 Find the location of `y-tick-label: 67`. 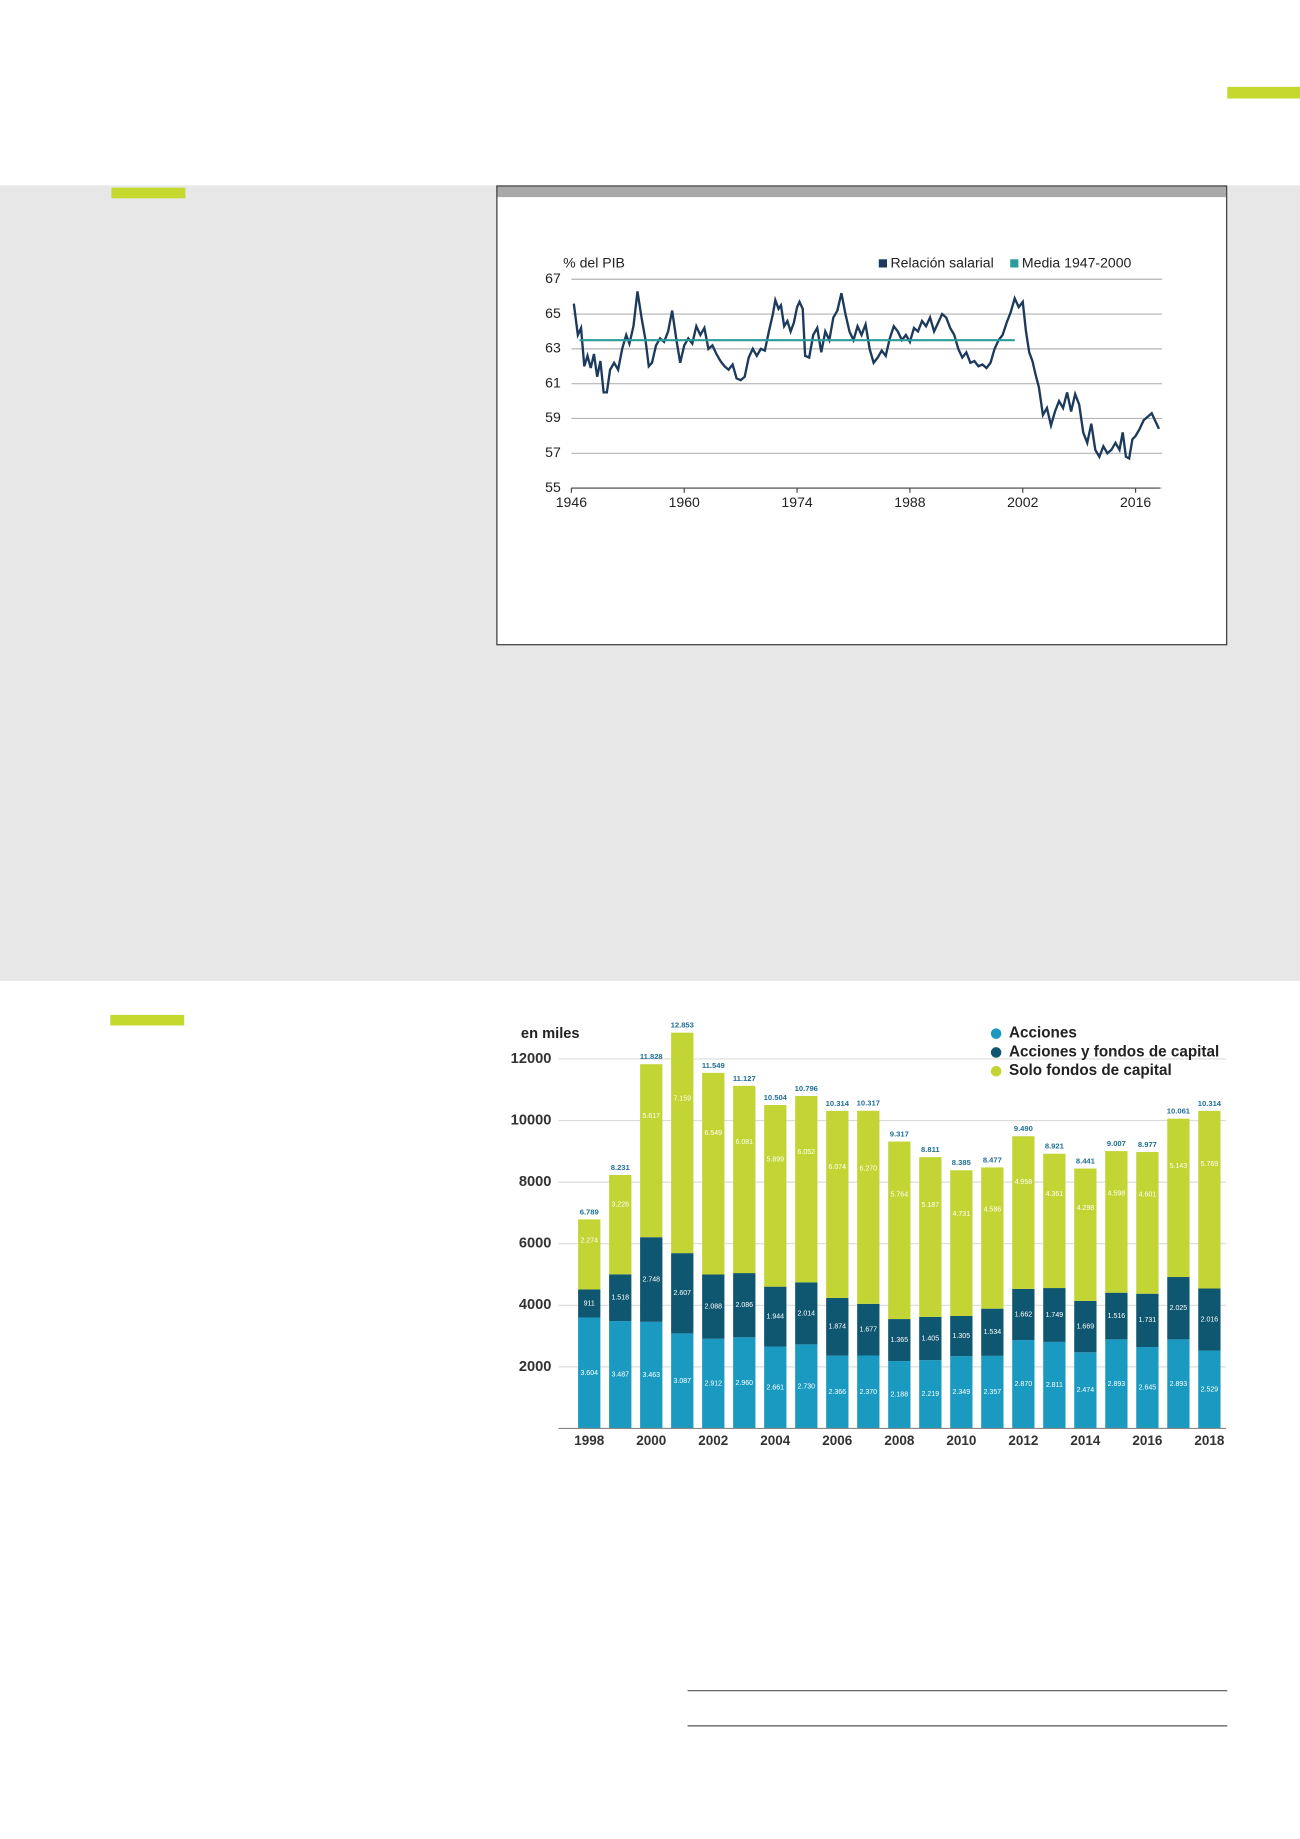

y-tick-label: 67 is located at coordinates (553, 278).